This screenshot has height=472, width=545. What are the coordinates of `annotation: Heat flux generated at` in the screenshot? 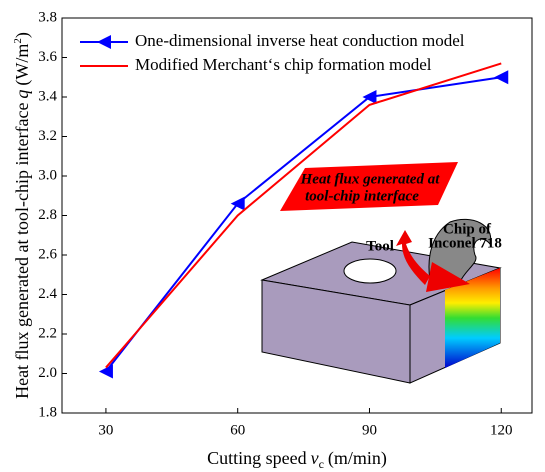 It's located at (370, 179).